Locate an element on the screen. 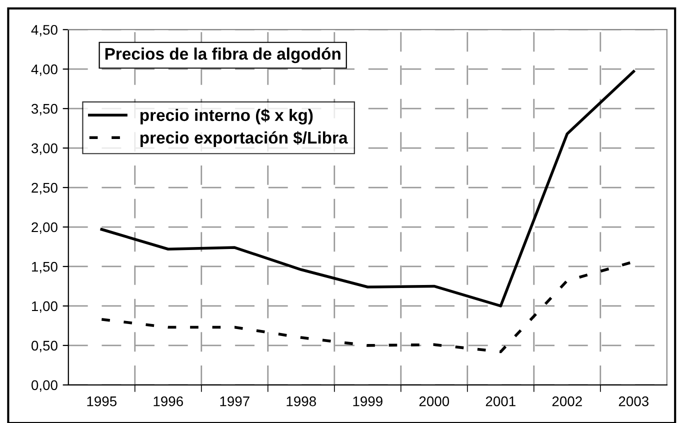  legend-label: precio interno ($ x kg) is located at coordinates (226, 116).